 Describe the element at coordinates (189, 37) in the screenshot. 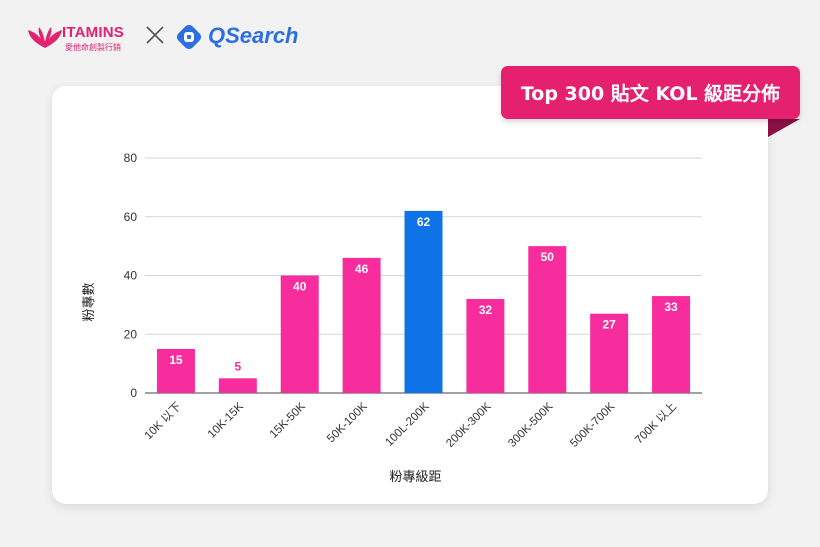

I see `qsearch-logo-icon` at that location.